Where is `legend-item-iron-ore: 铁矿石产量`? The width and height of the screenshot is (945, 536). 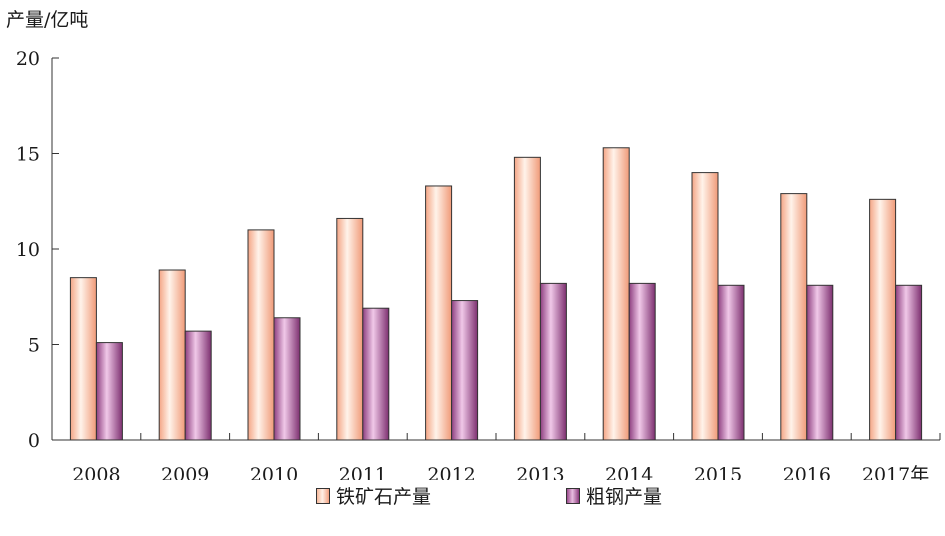 legend-item-iron-ore: 铁矿石产量 is located at coordinates (373, 495).